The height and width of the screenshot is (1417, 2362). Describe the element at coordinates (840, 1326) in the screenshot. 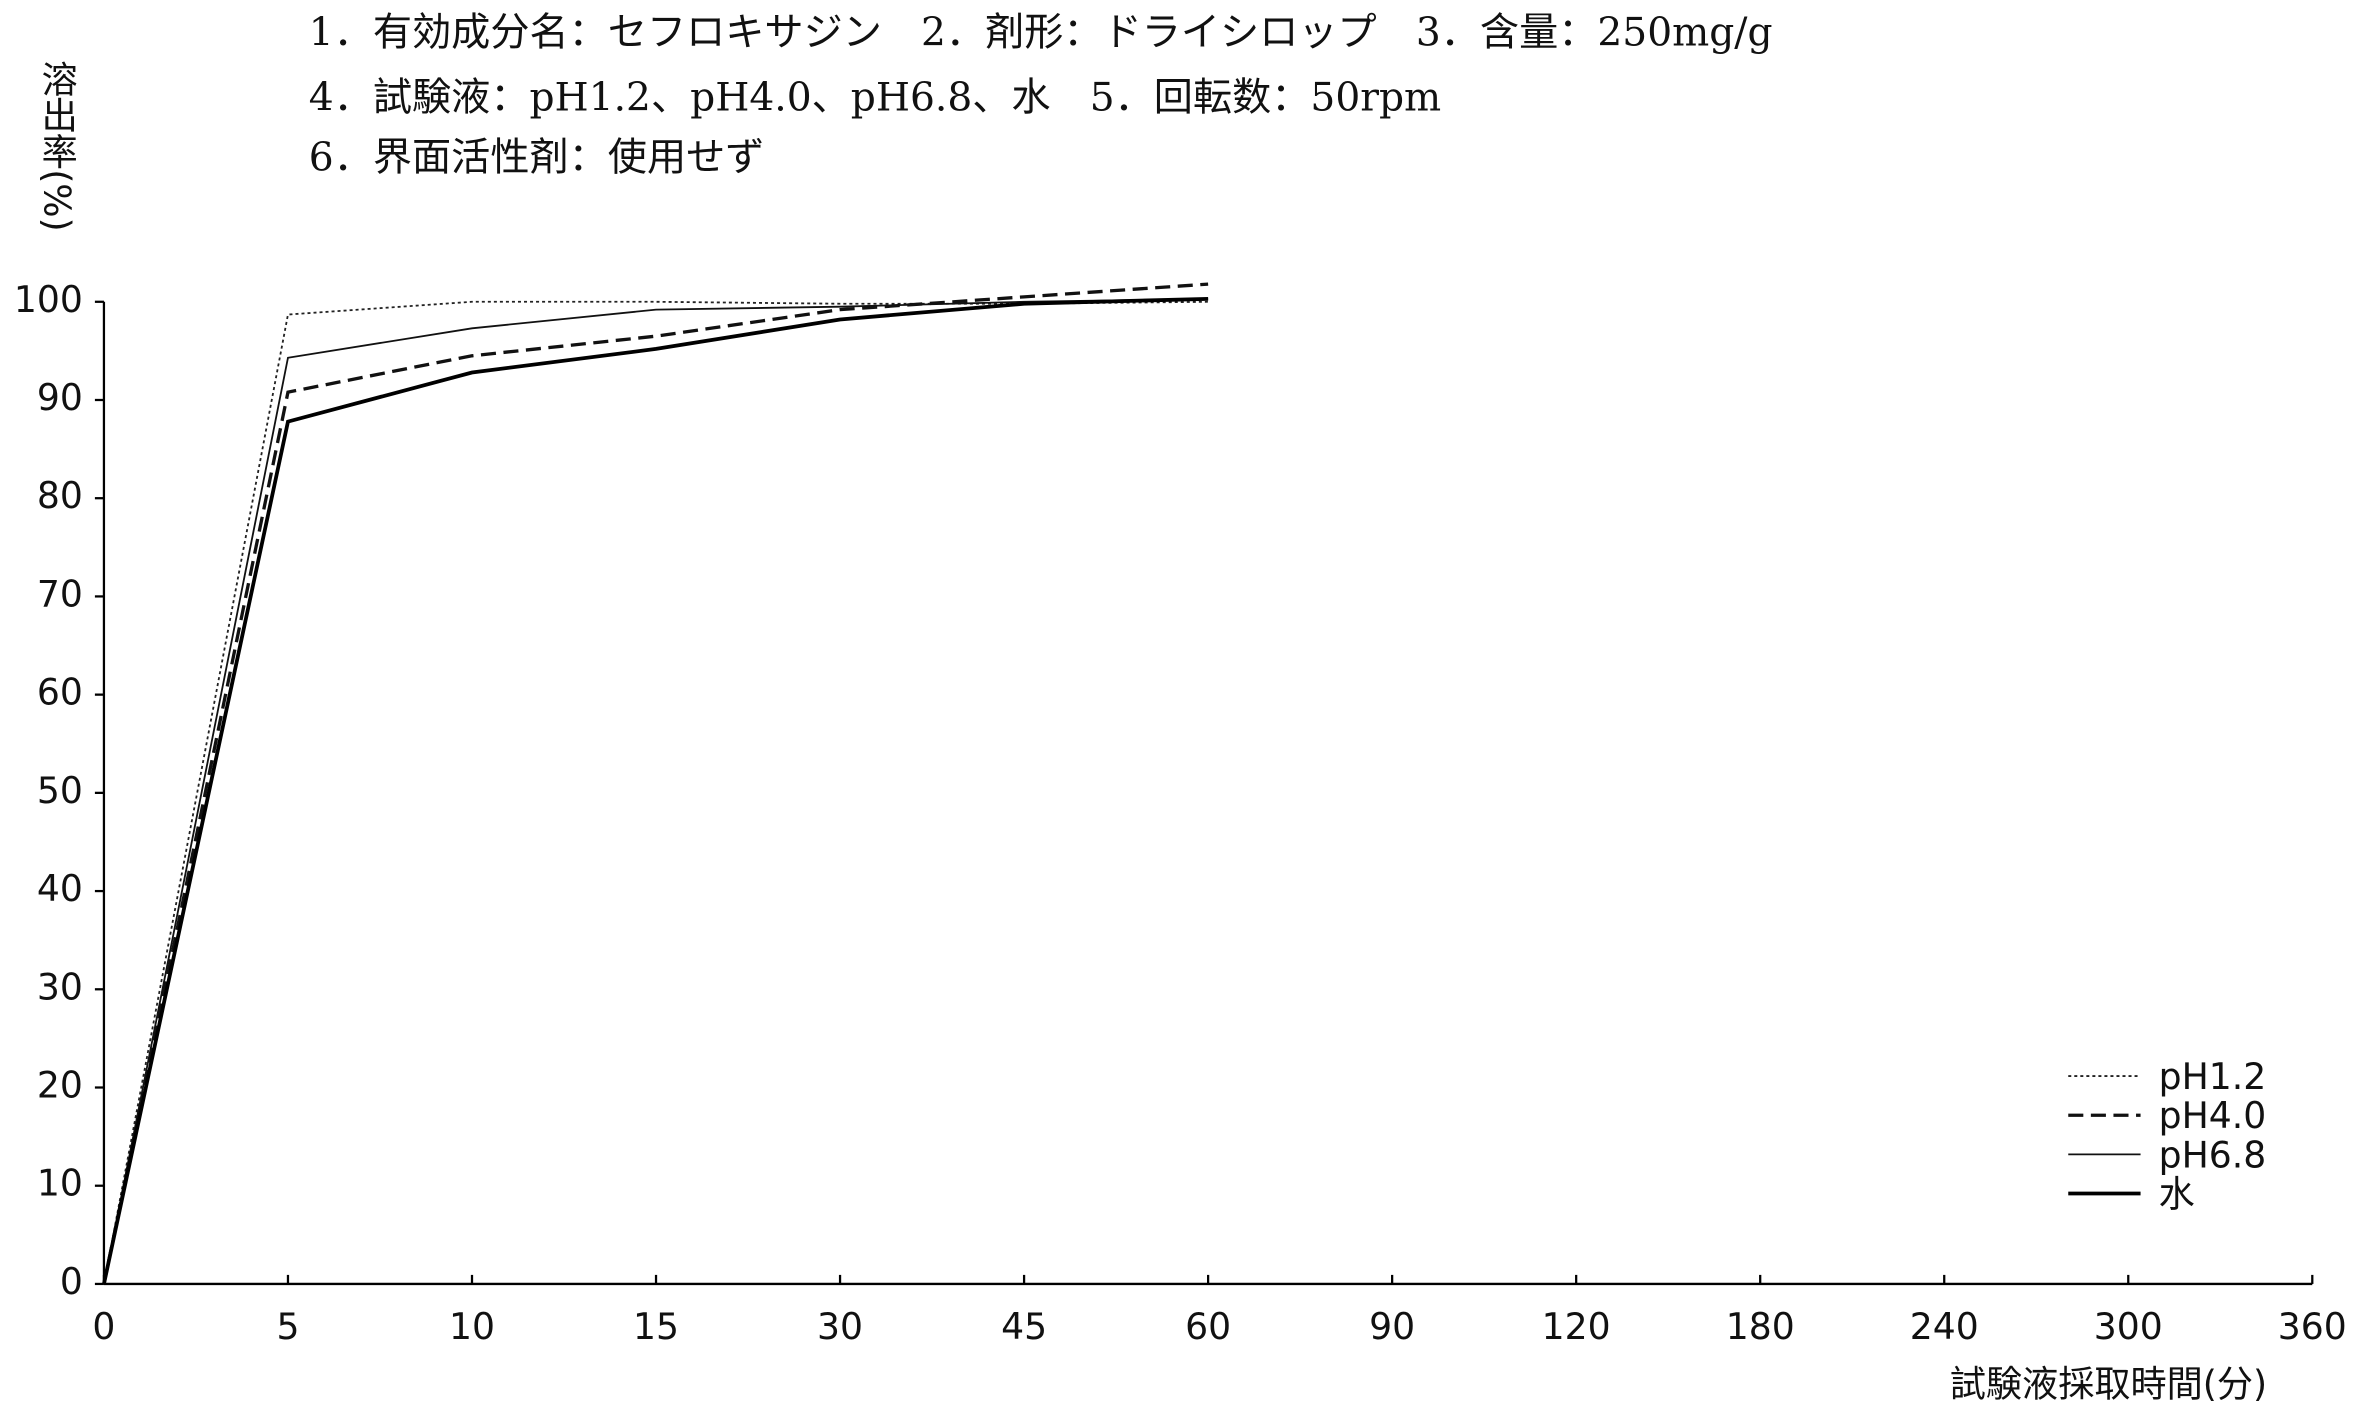

I see `x-tick-label: 30` at that location.